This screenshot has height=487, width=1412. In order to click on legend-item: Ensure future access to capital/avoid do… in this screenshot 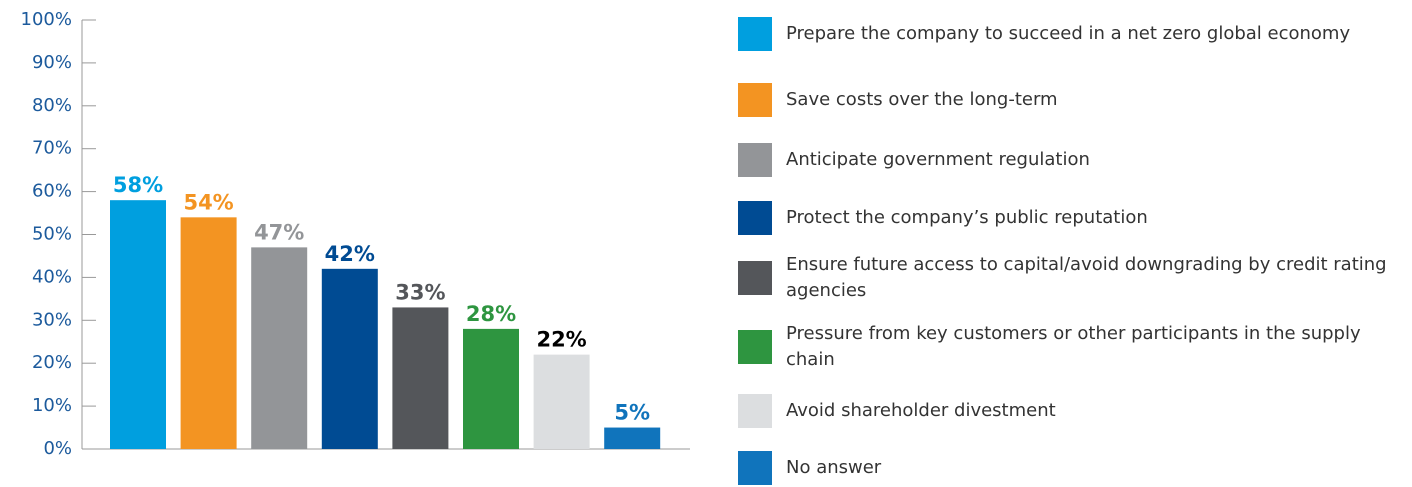, I will do `click(1065, 278)`.